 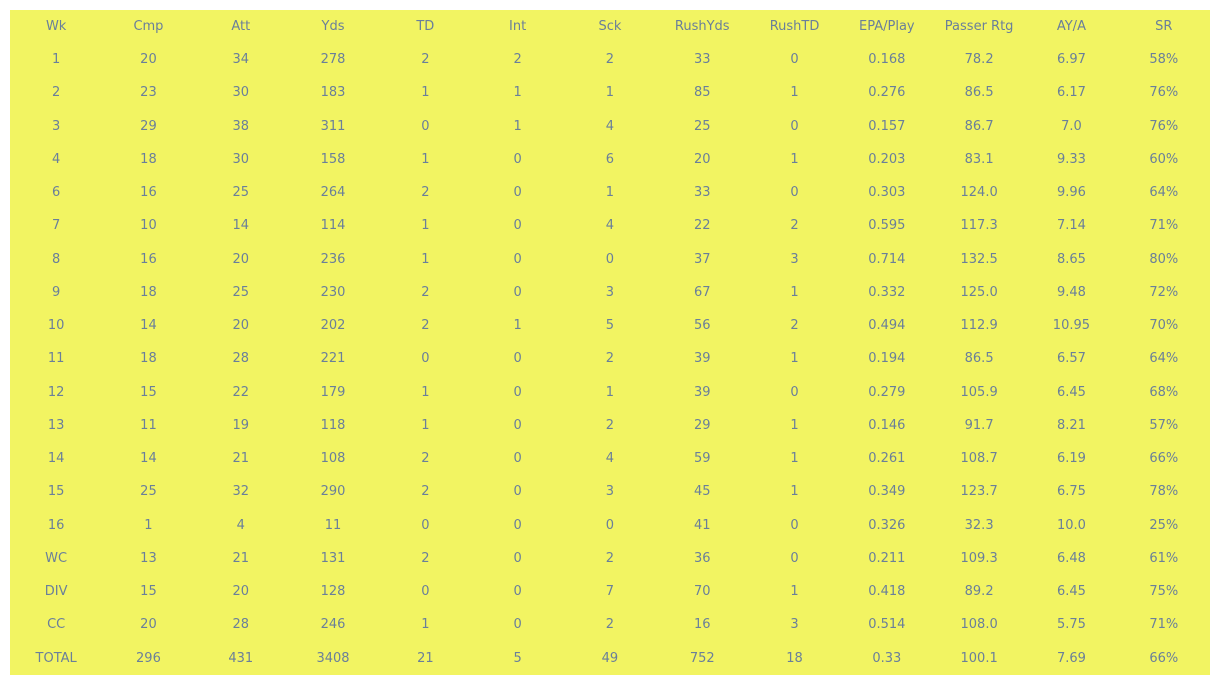 I want to click on table-cell: 32.3, so click(x=979, y=525).